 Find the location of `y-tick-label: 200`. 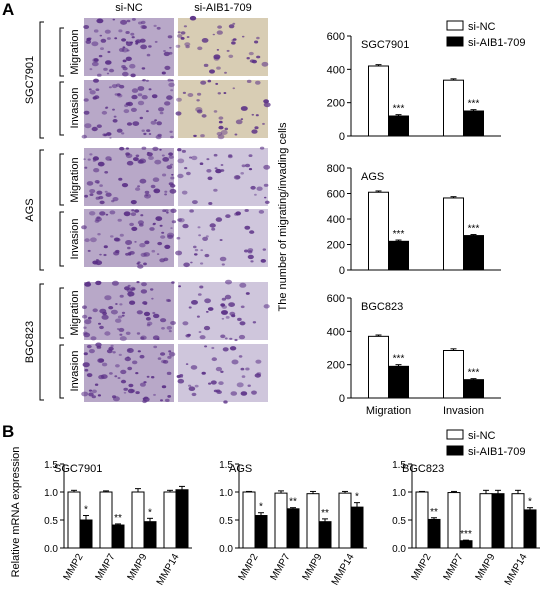

y-tick-label: 200 is located at coordinates (336, 104).